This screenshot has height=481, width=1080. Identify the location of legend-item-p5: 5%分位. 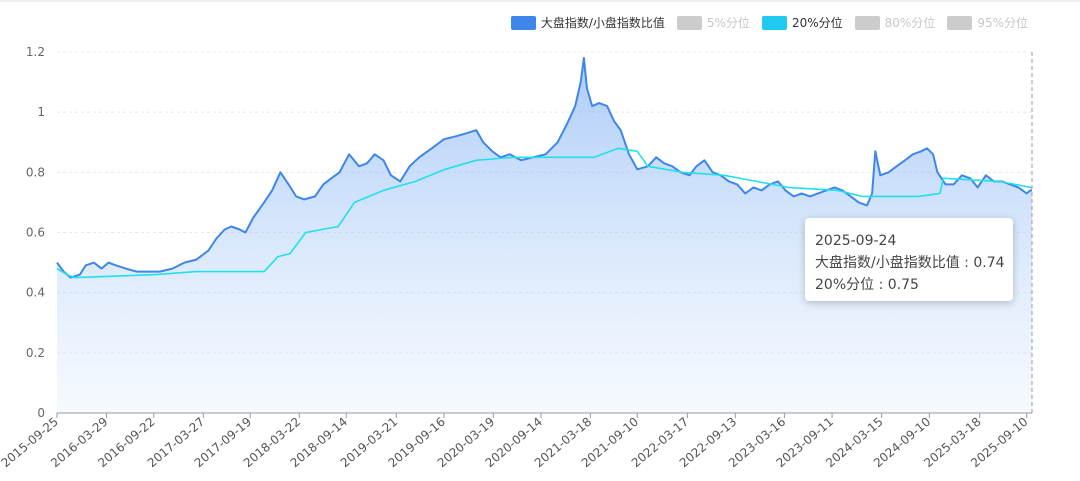
(713, 22).